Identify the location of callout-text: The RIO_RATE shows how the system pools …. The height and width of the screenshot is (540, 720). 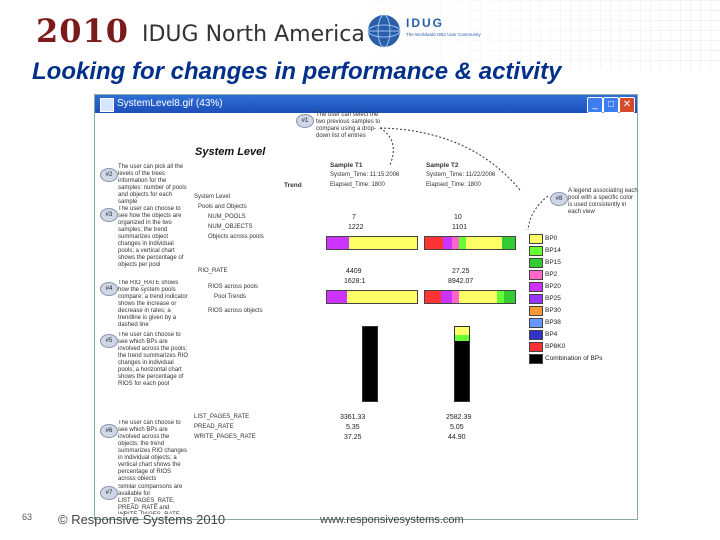
(153, 303).